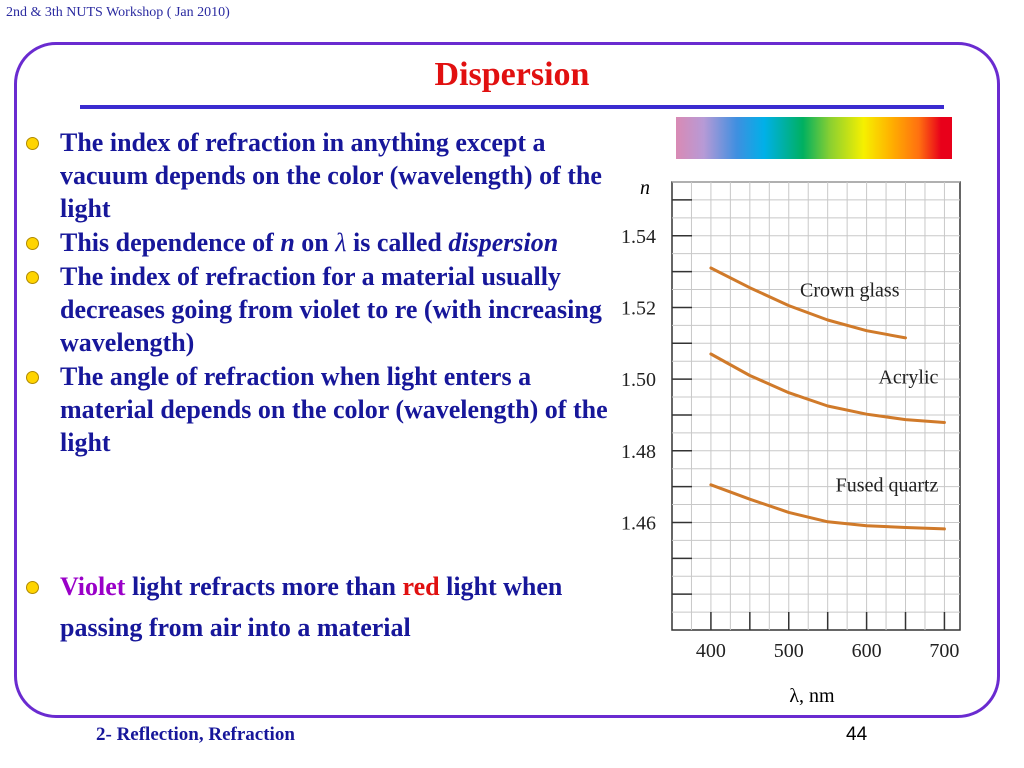 The height and width of the screenshot is (768, 1024). I want to click on y-tick-label: 1.50, so click(638, 380).